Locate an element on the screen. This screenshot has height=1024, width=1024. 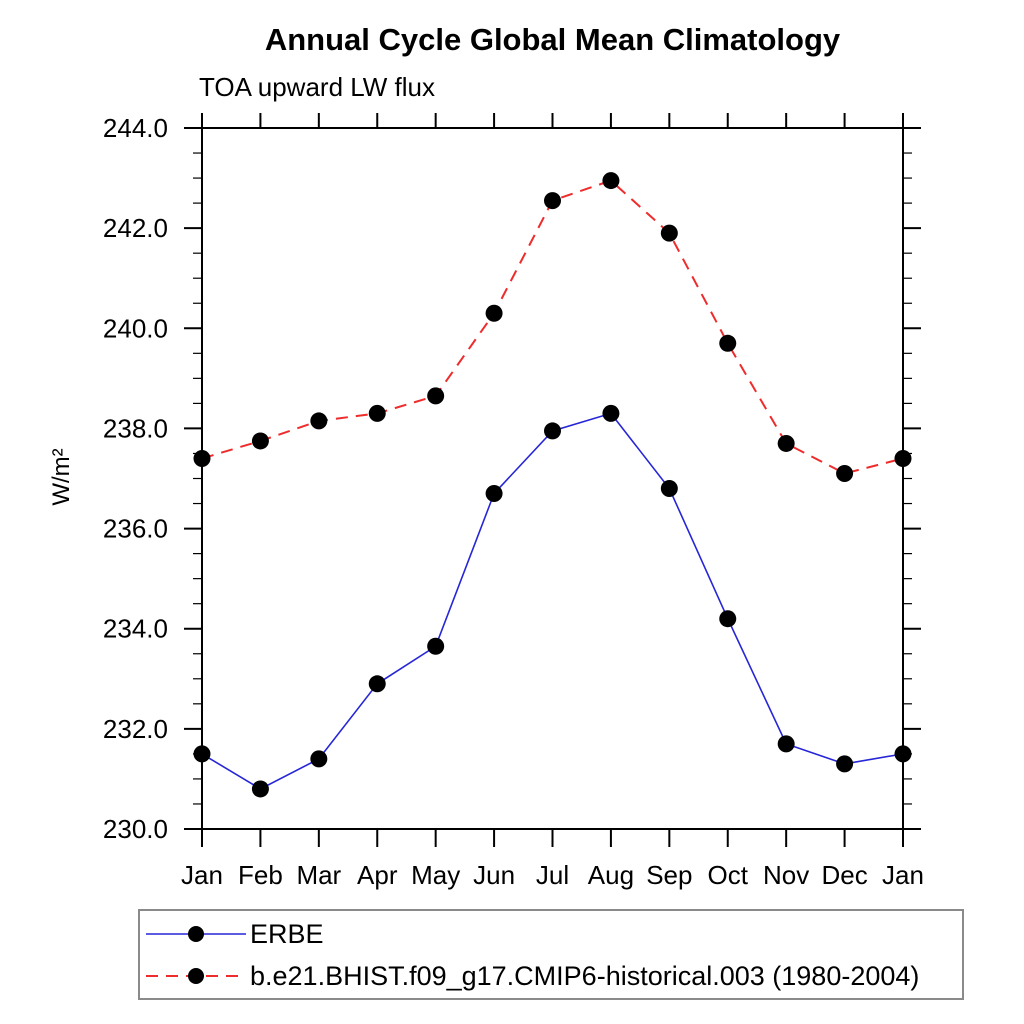
x-tick-label: Oct is located at coordinates (728, 875).